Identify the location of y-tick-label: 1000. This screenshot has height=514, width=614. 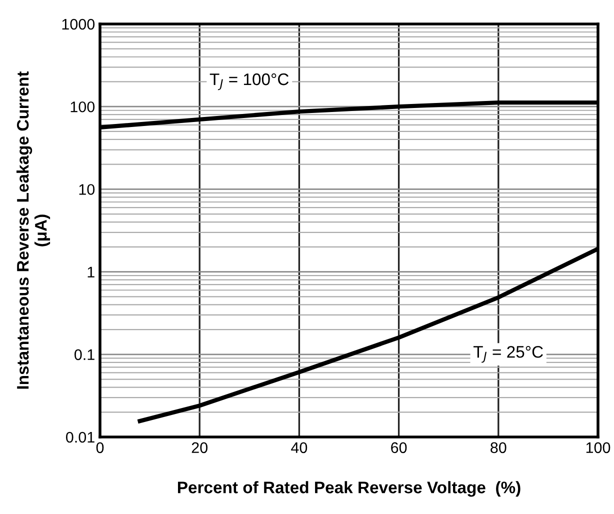
(78, 24).